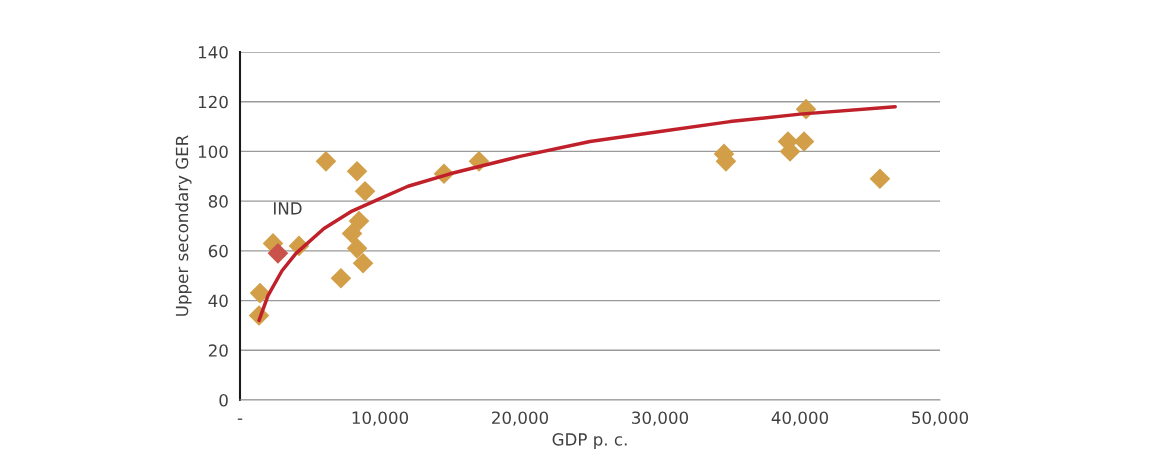  What do you see at coordinates (240, 419) in the screenshot?
I see `x-tick-label: -` at bounding box center [240, 419].